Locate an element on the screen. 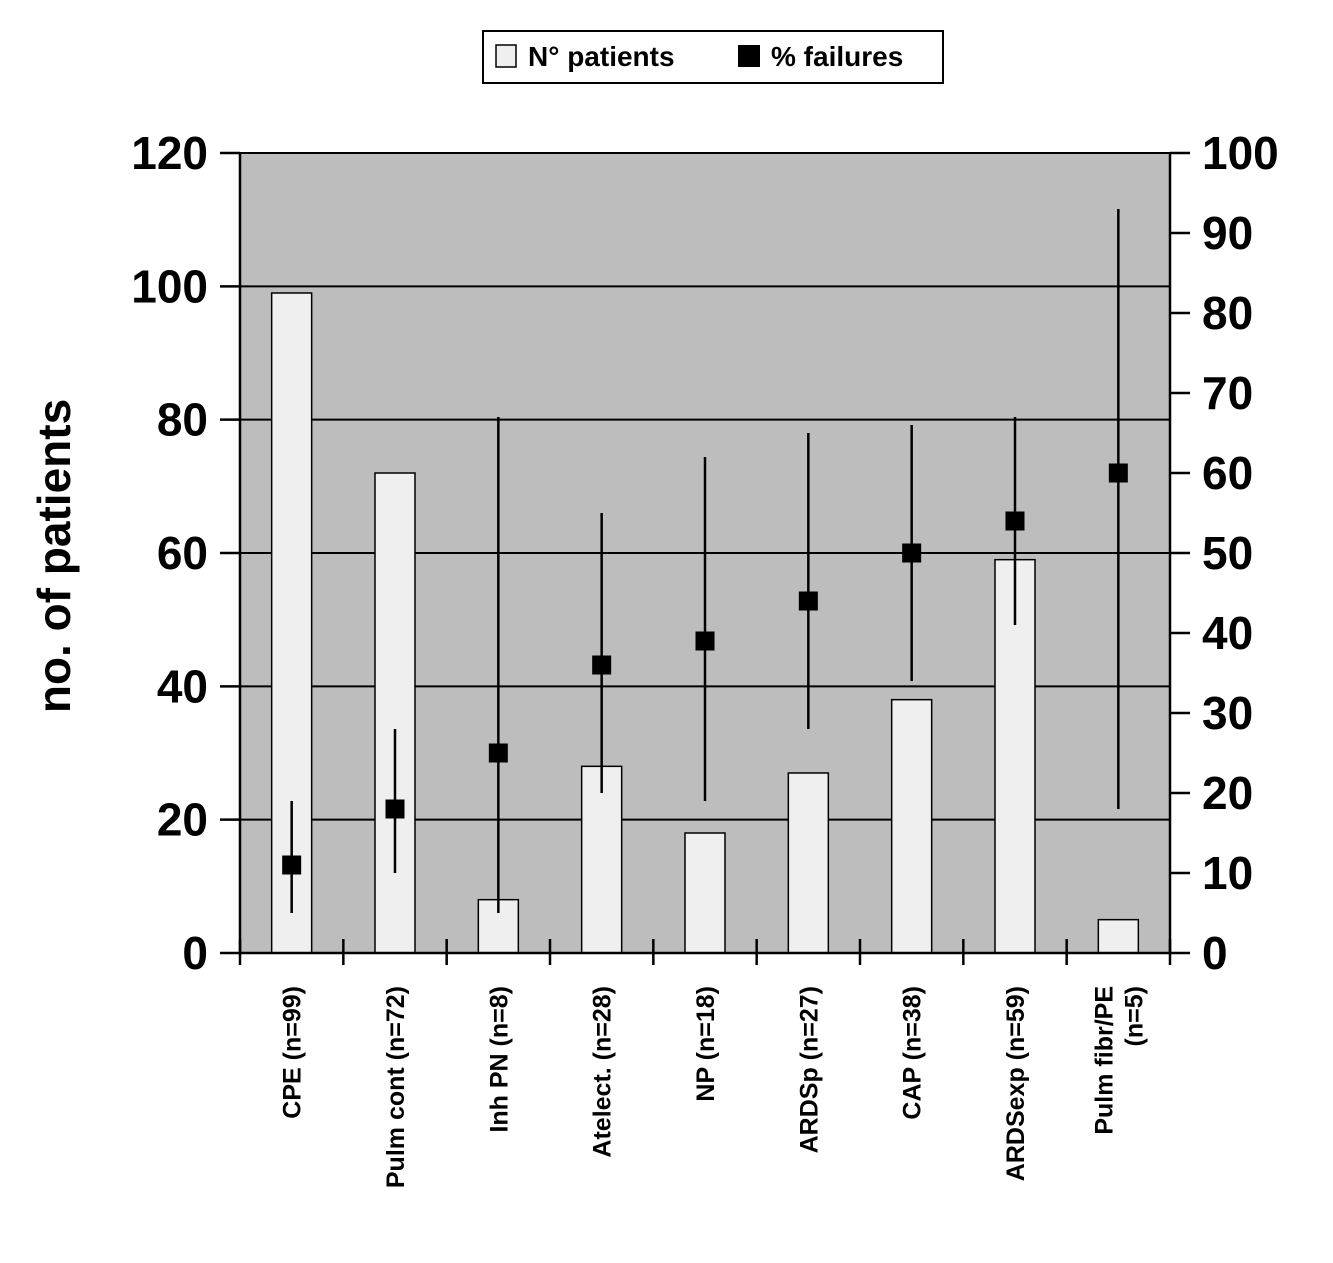 This screenshot has width=1333, height=1263. category-label: Atelect. (n=28) is located at coordinates (603, 1072).